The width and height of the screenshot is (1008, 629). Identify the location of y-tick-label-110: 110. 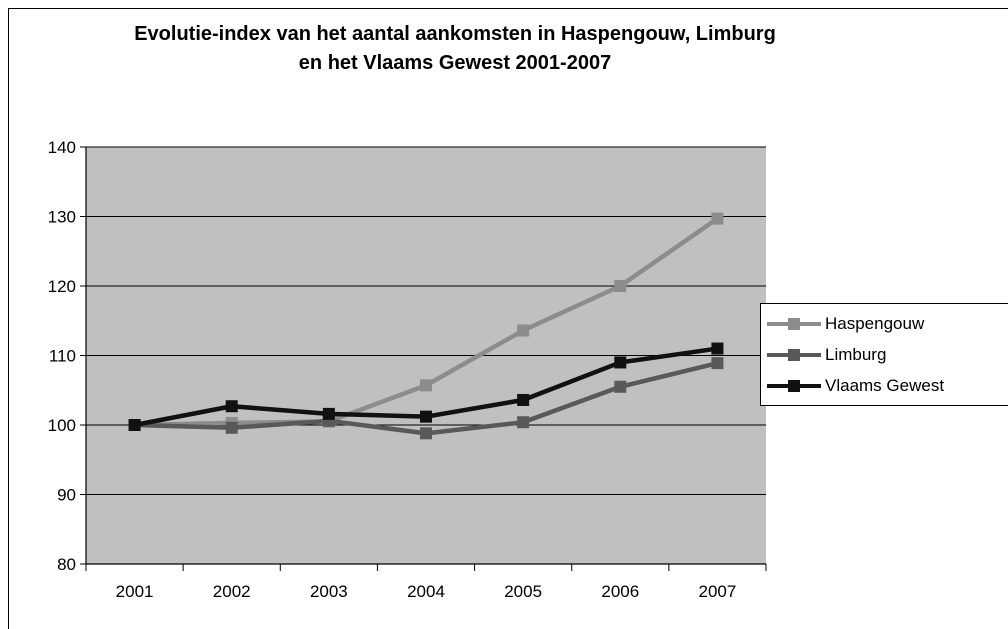
(62, 356).